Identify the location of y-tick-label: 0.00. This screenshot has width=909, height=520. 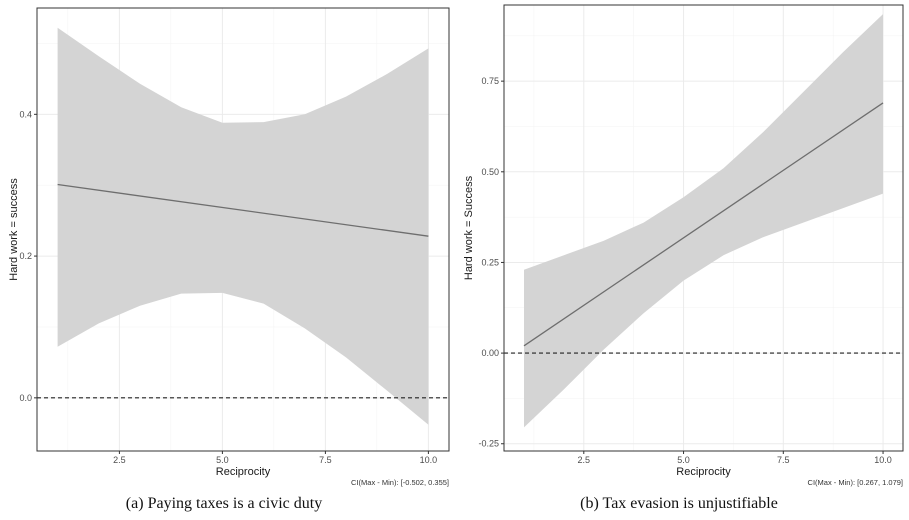
(490, 353).